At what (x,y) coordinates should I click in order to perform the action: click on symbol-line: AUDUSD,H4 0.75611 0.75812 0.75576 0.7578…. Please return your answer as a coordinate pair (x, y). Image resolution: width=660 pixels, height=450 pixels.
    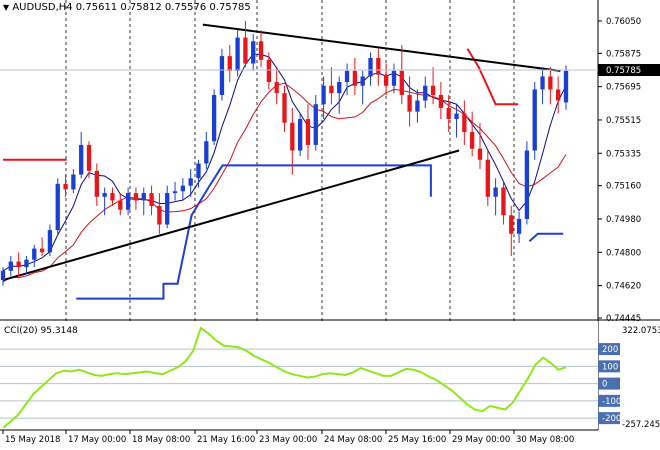
    Looking at the image, I should click on (131, 7).